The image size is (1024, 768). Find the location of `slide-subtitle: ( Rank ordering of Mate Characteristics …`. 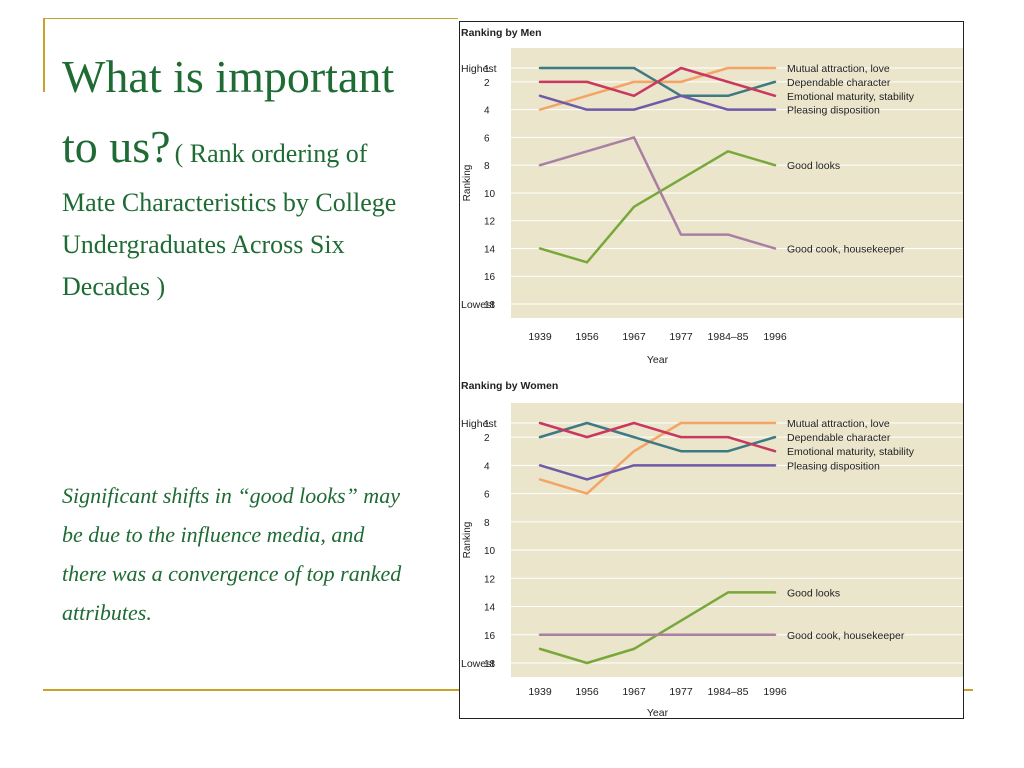

slide-subtitle: ( Rank ordering of Mate Characteristics … is located at coordinates (229, 220).